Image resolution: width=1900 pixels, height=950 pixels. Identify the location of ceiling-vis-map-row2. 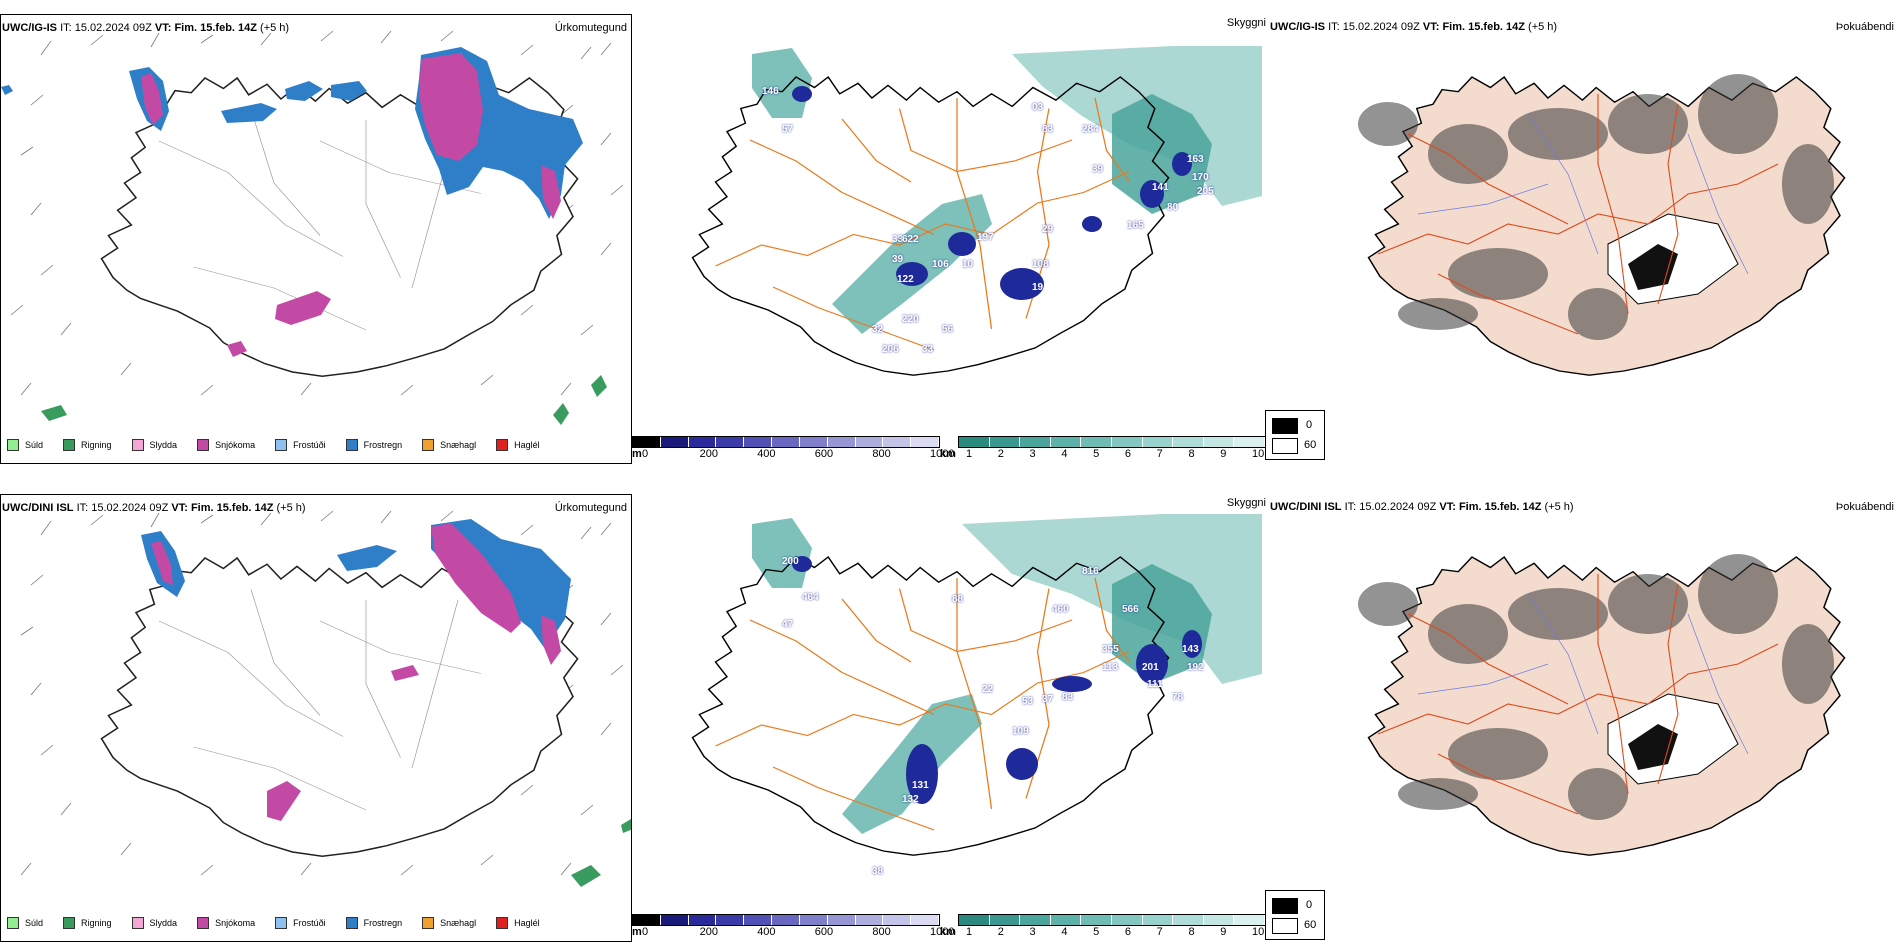
(976, 685).